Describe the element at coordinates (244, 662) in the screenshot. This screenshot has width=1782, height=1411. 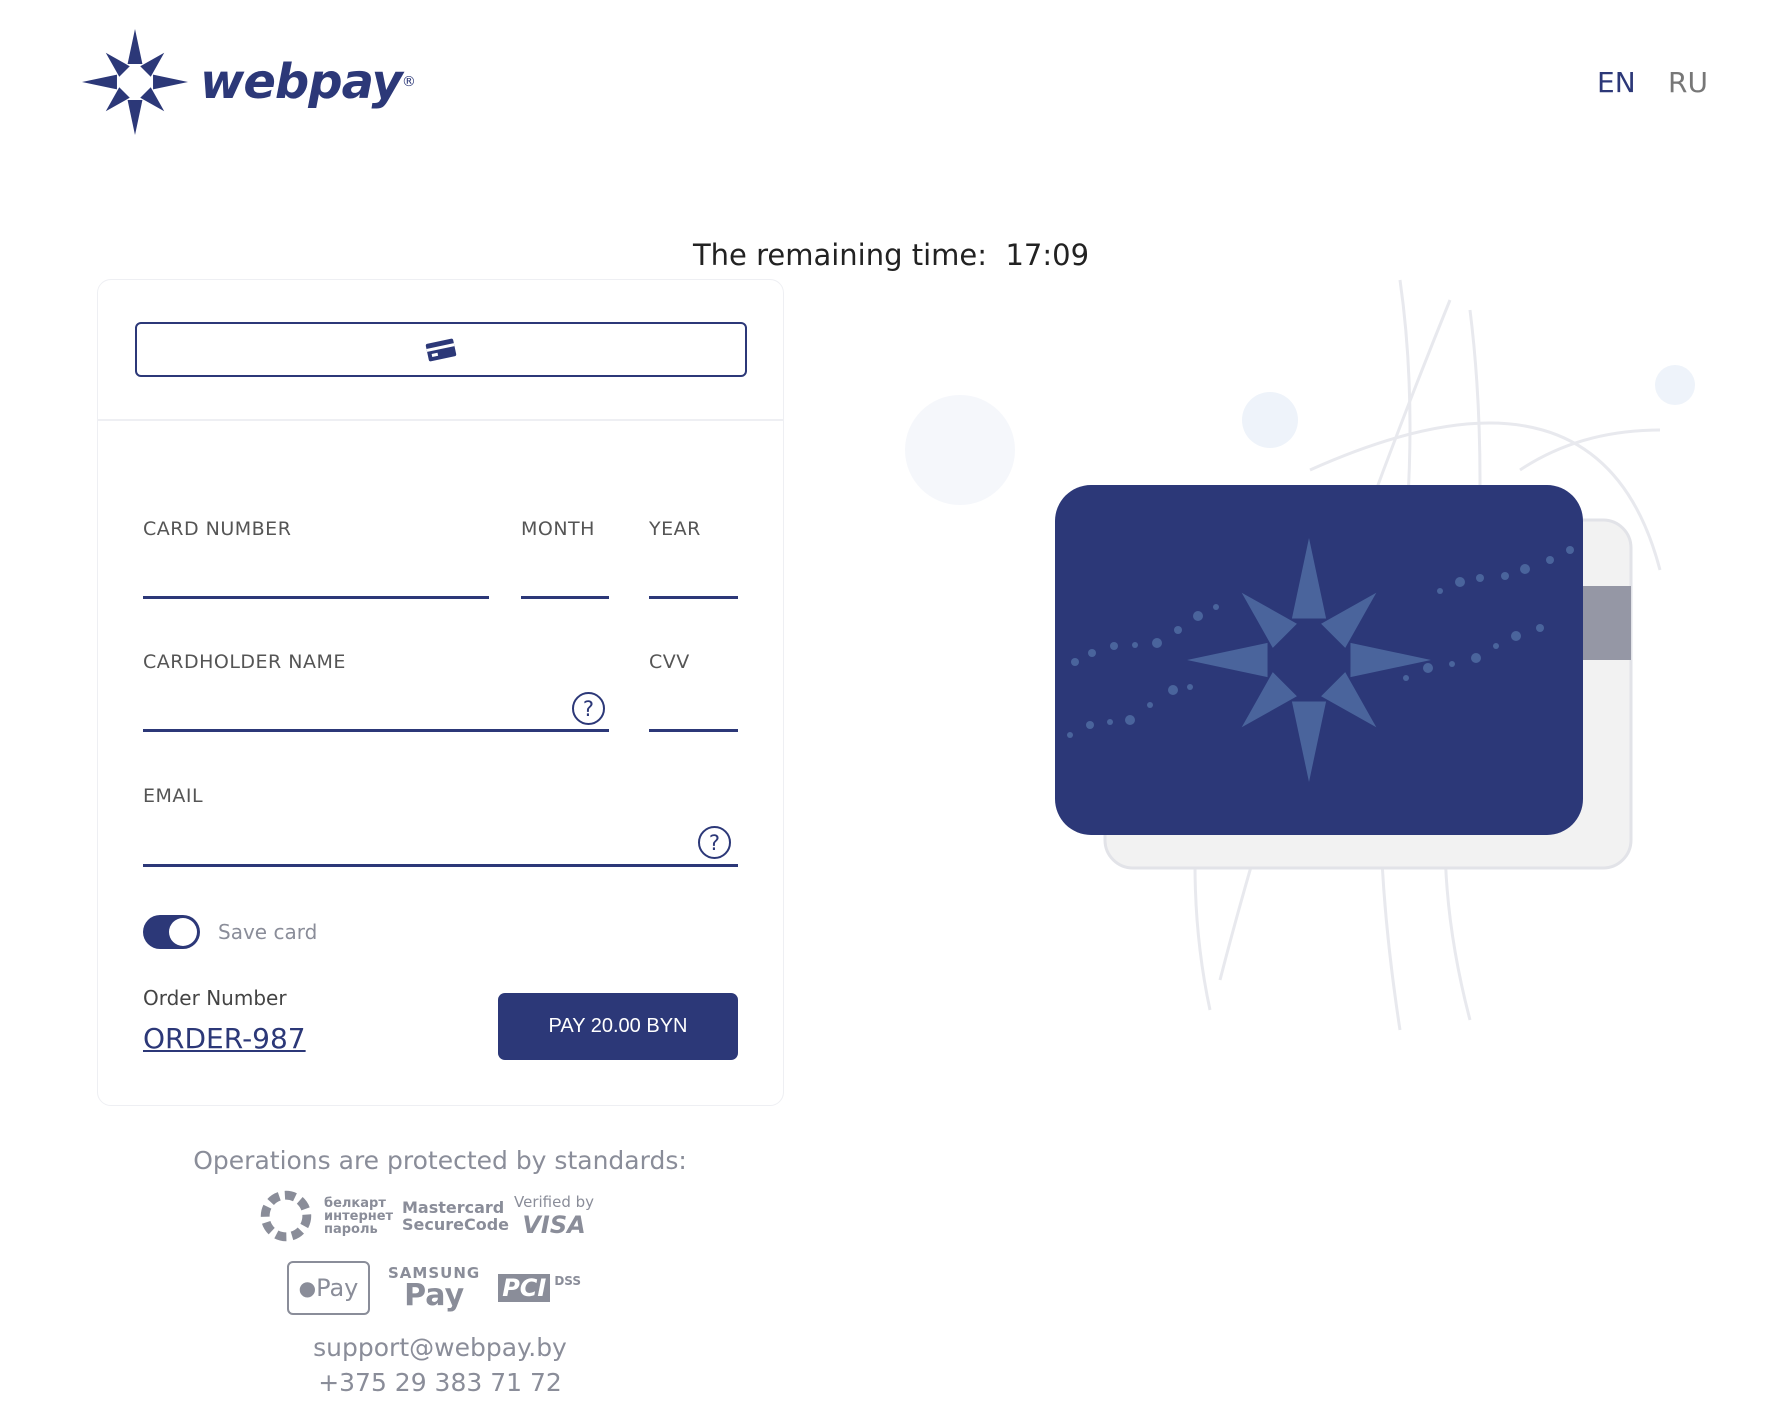
I see `cardholder-label: CARDHOLDER NAME` at that location.